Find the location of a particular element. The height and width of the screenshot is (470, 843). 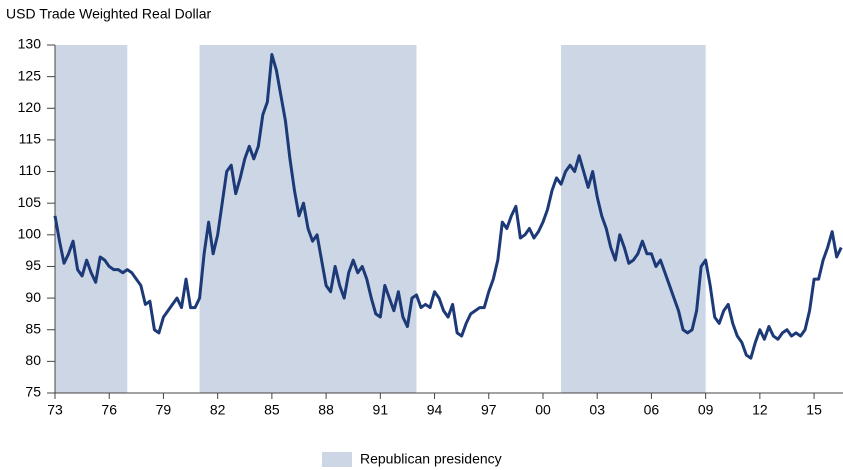

x-tick-label: 06 is located at coordinates (652, 410).